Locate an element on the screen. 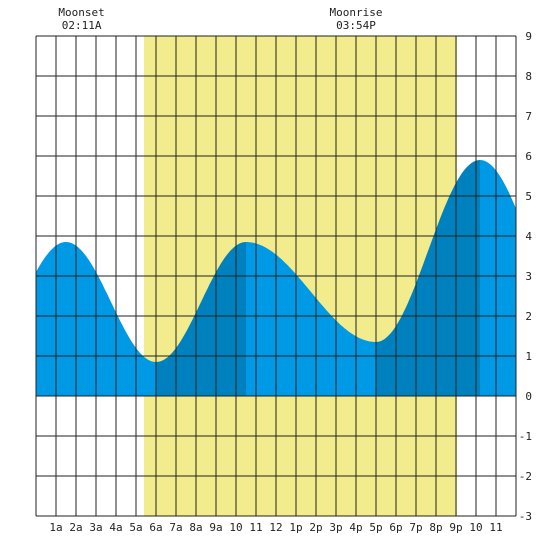 The height and width of the screenshot is (550, 550). y-tick-label: 9 is located at coordinates (528, 36).